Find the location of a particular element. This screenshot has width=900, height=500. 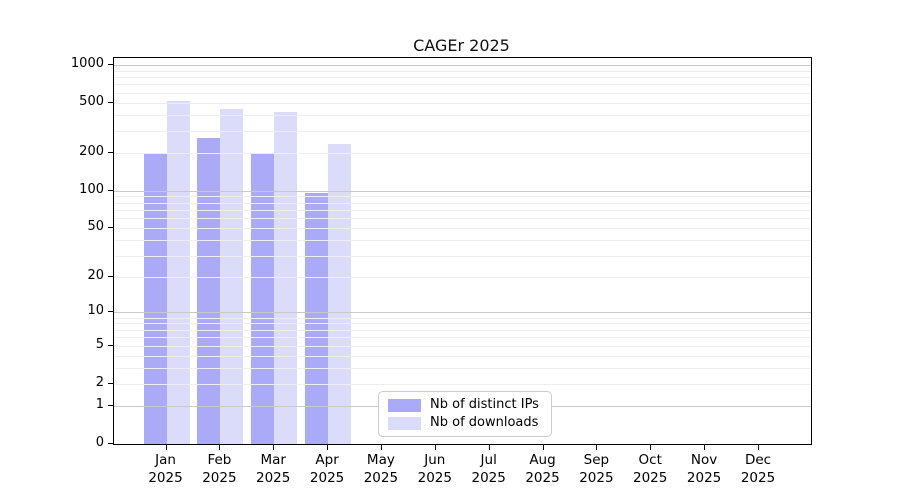

x-tick-label-month: Feb is located at coordinates (219, 460).